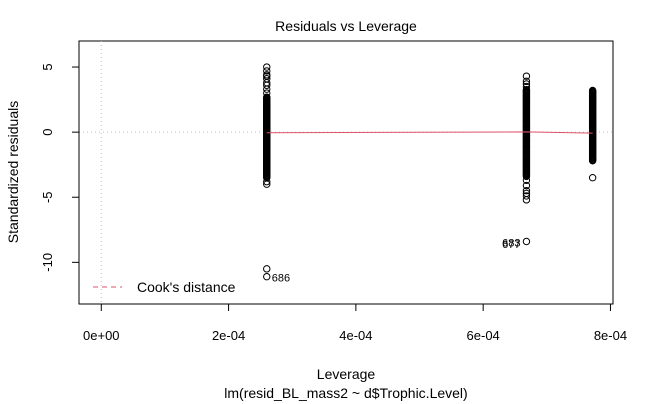 Image resolution: width=655 pixels, height=404 pixels. What do you see at coordinates (13, 172) in the screenshot?
I see `y-axis-label: Standardized residuals` at bounding box center [13, 172].